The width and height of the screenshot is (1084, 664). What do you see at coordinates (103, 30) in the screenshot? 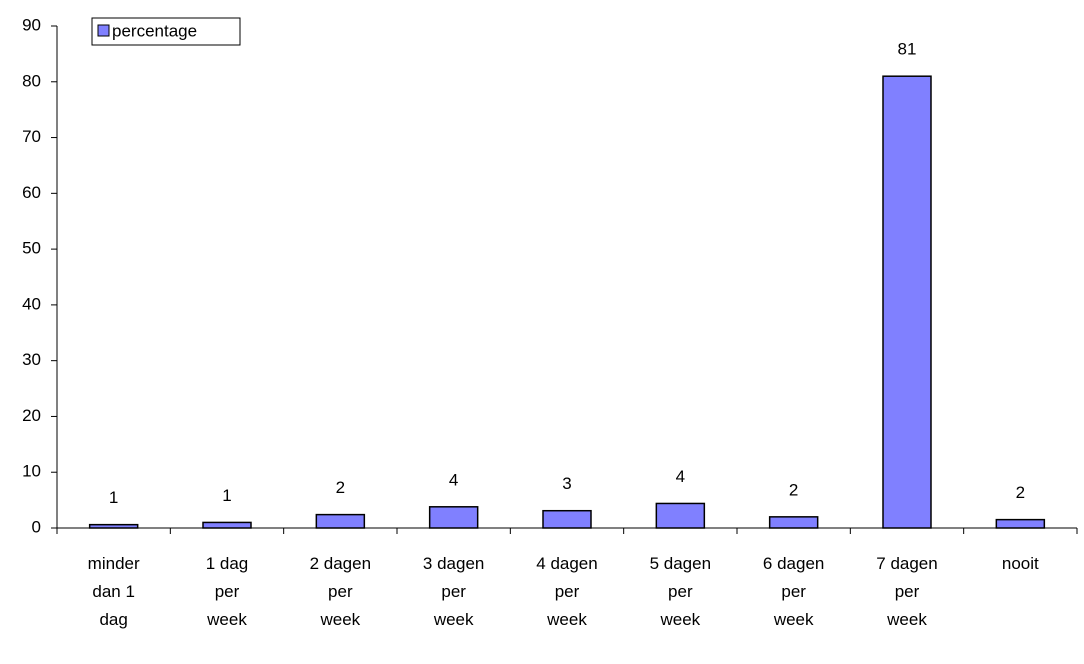
I see `legend-swatch` at bounding box center [103, 30].